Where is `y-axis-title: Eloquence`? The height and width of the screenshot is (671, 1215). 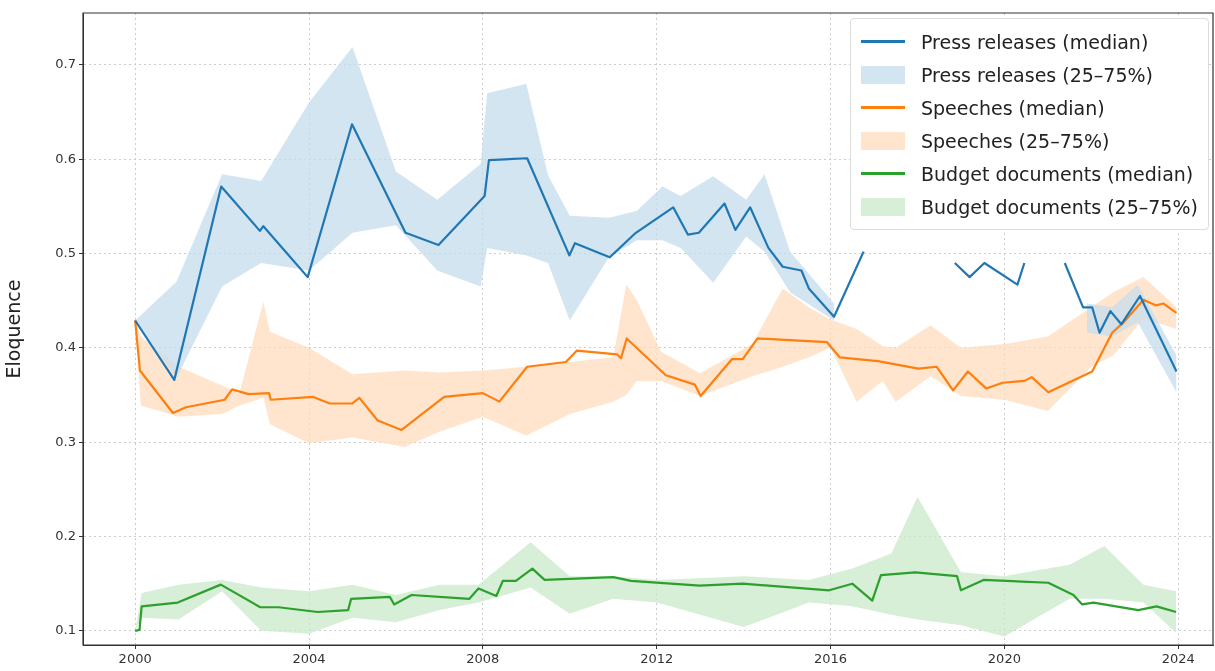 y-axis-title: Eloquence is located at coordinates (13, 329).